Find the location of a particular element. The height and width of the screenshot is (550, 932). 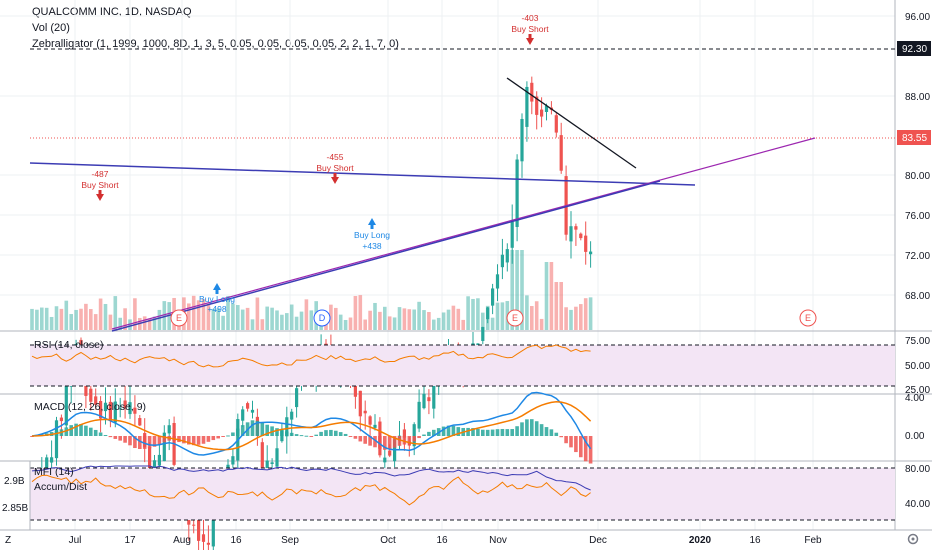

signal-text-5: Buy Long is located at coordinates (217, 299).